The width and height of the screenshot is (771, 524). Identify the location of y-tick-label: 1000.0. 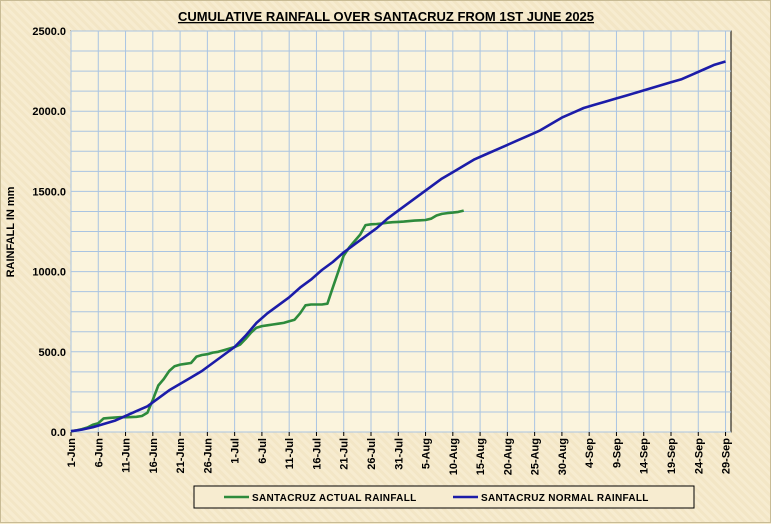
(49, 273).